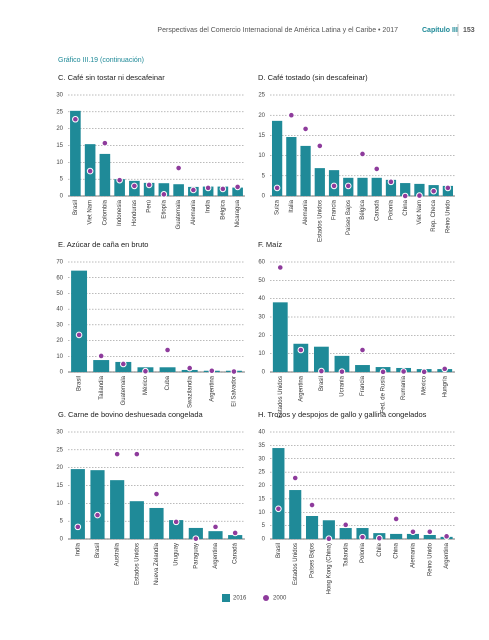 This screenshot has height=640, width=489. I want to click on x-tick-label: Tailandia, so click(102, 387).